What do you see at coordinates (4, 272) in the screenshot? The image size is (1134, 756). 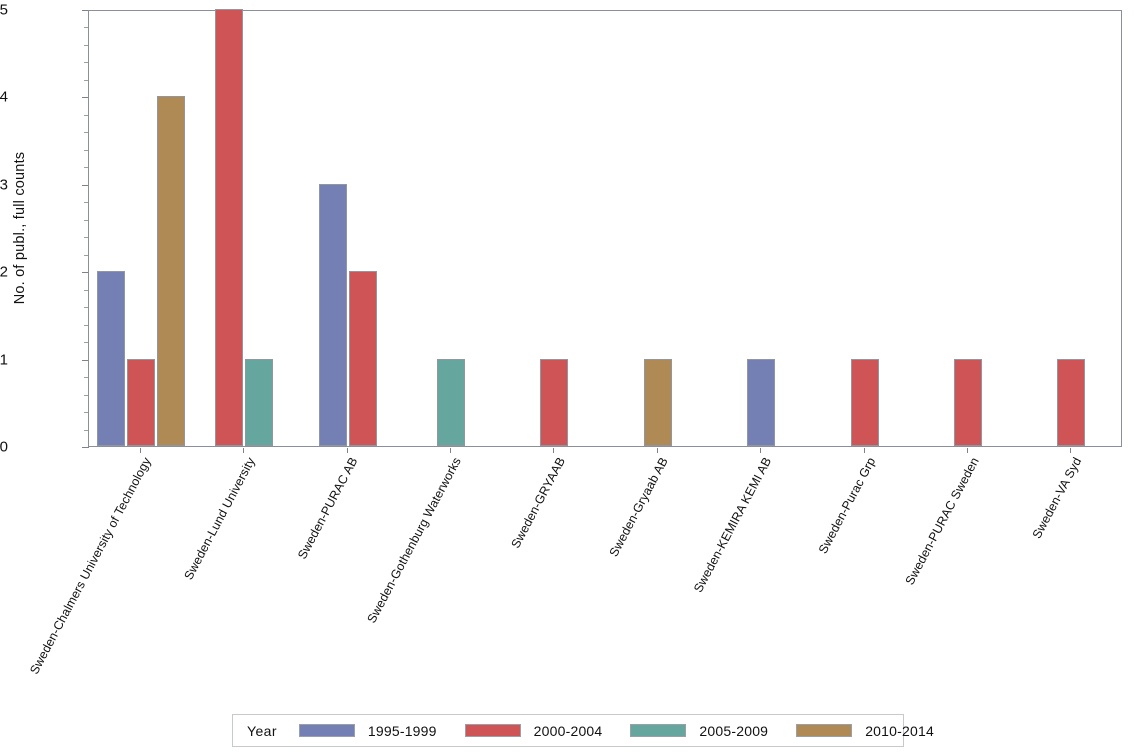 I see `y-tick-label: 2` at bounding box center [4, 272].